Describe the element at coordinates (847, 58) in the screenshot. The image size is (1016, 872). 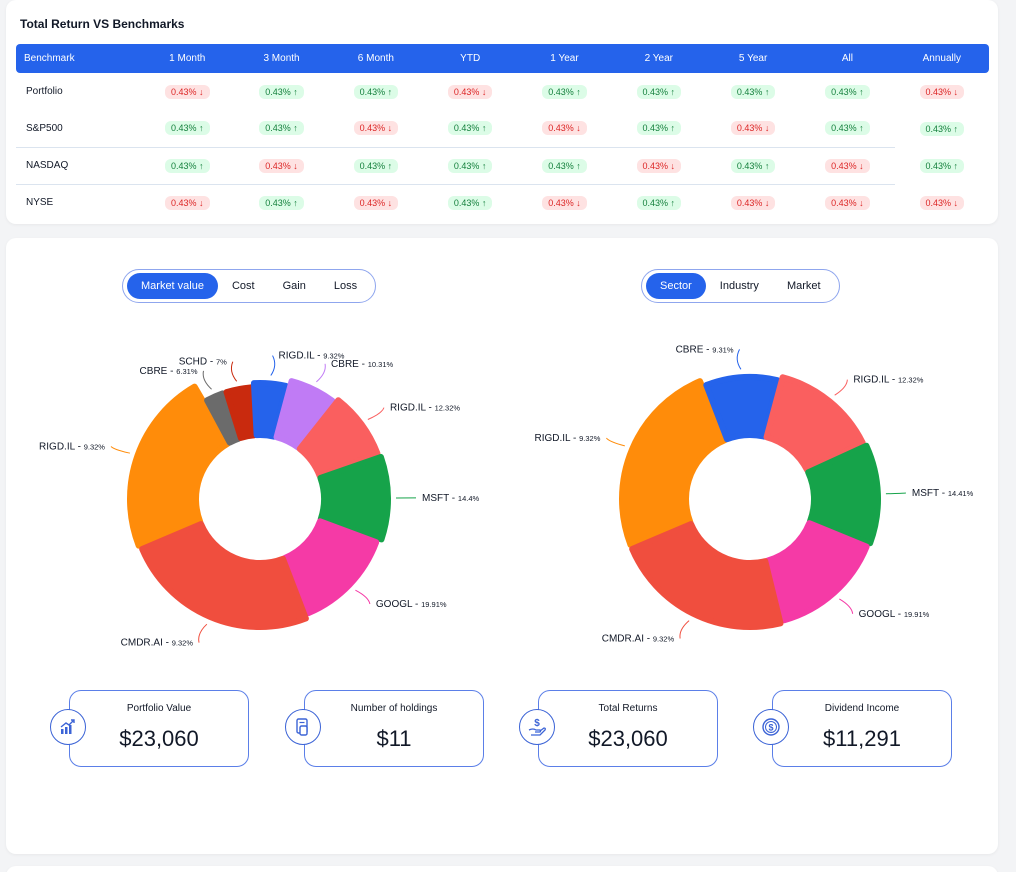
I see `column-header: All` at that location.